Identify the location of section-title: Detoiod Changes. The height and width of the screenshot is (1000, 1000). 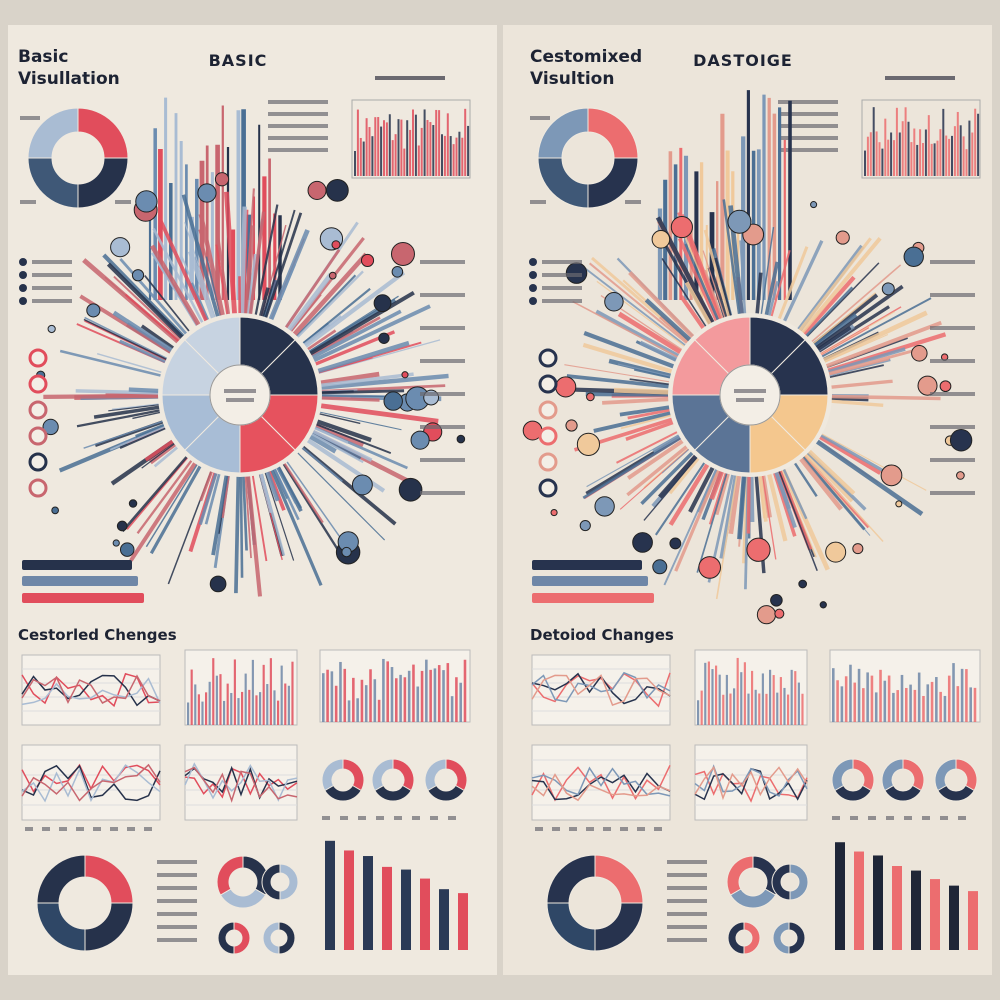
(602, 635).